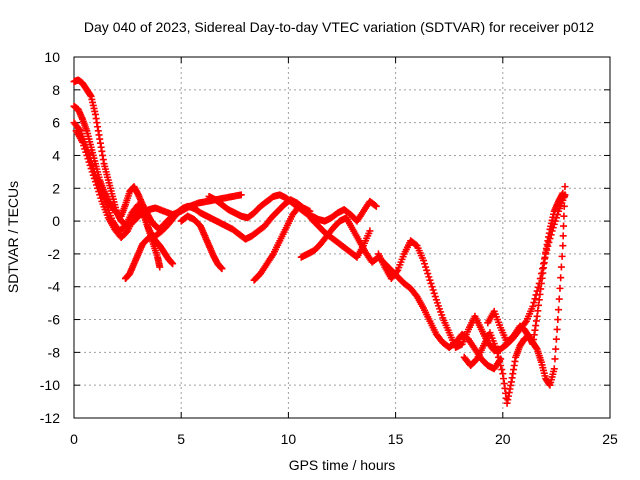 The image size is (640, 480). I want to click on y-tick-label: -12, so click(50, 418).